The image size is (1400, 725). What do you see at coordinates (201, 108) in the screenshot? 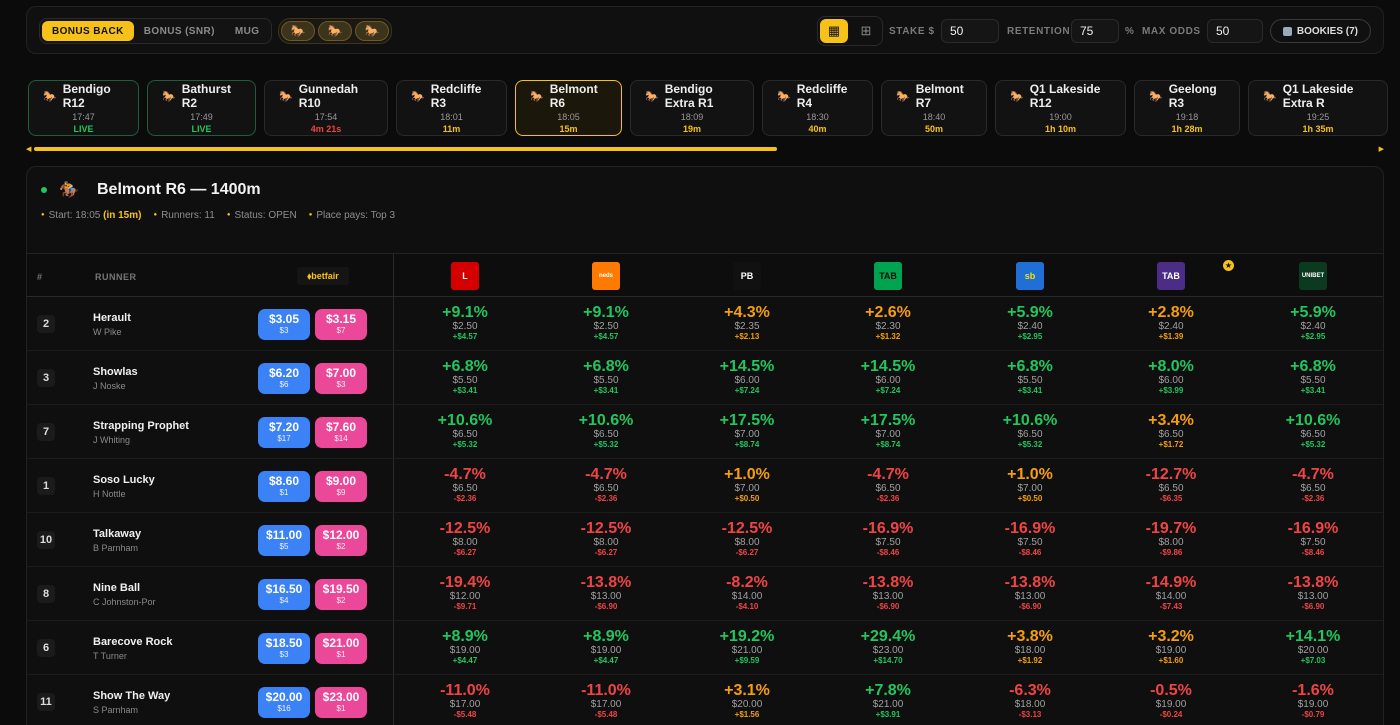
I see `race-tab: 🐎 Bathurst R2 17:49 LIVE` at bounding box center [201, 108].